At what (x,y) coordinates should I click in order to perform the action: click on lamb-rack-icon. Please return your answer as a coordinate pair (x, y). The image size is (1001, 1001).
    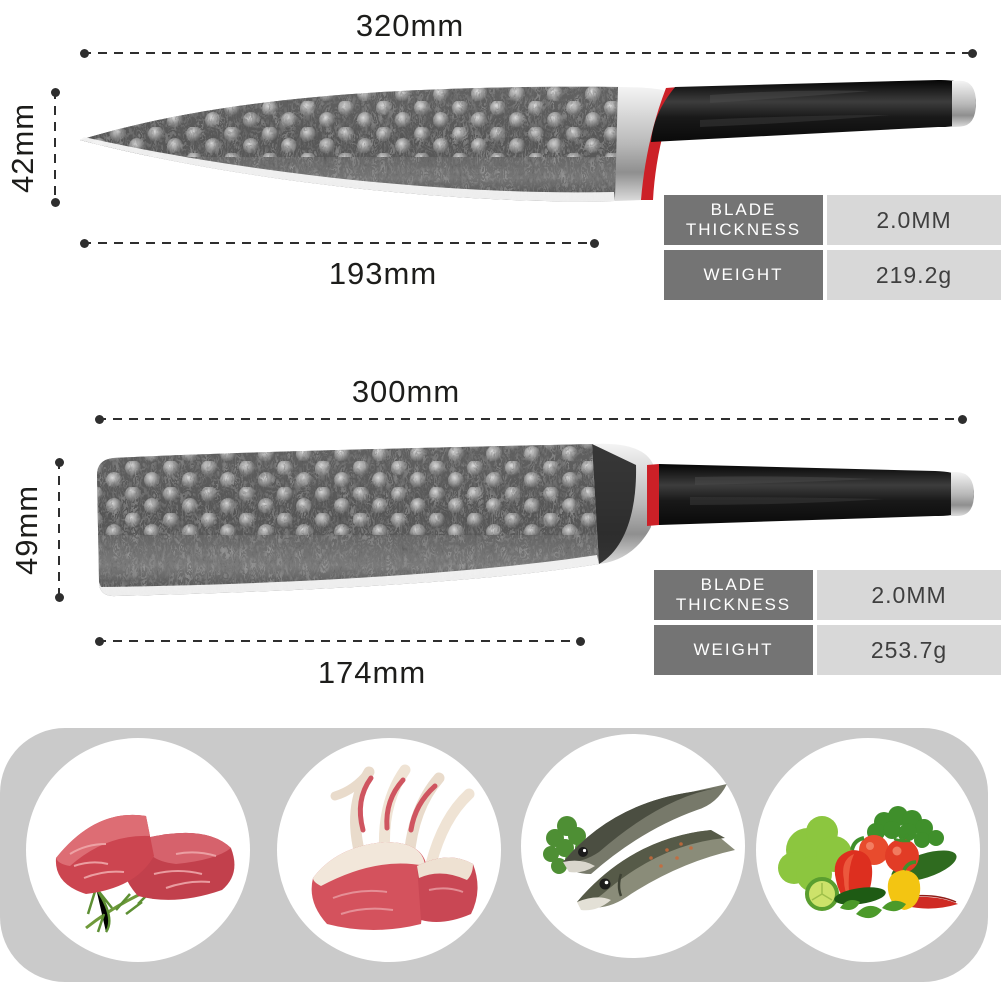
    Looking at the image, I should click on (394, 847).